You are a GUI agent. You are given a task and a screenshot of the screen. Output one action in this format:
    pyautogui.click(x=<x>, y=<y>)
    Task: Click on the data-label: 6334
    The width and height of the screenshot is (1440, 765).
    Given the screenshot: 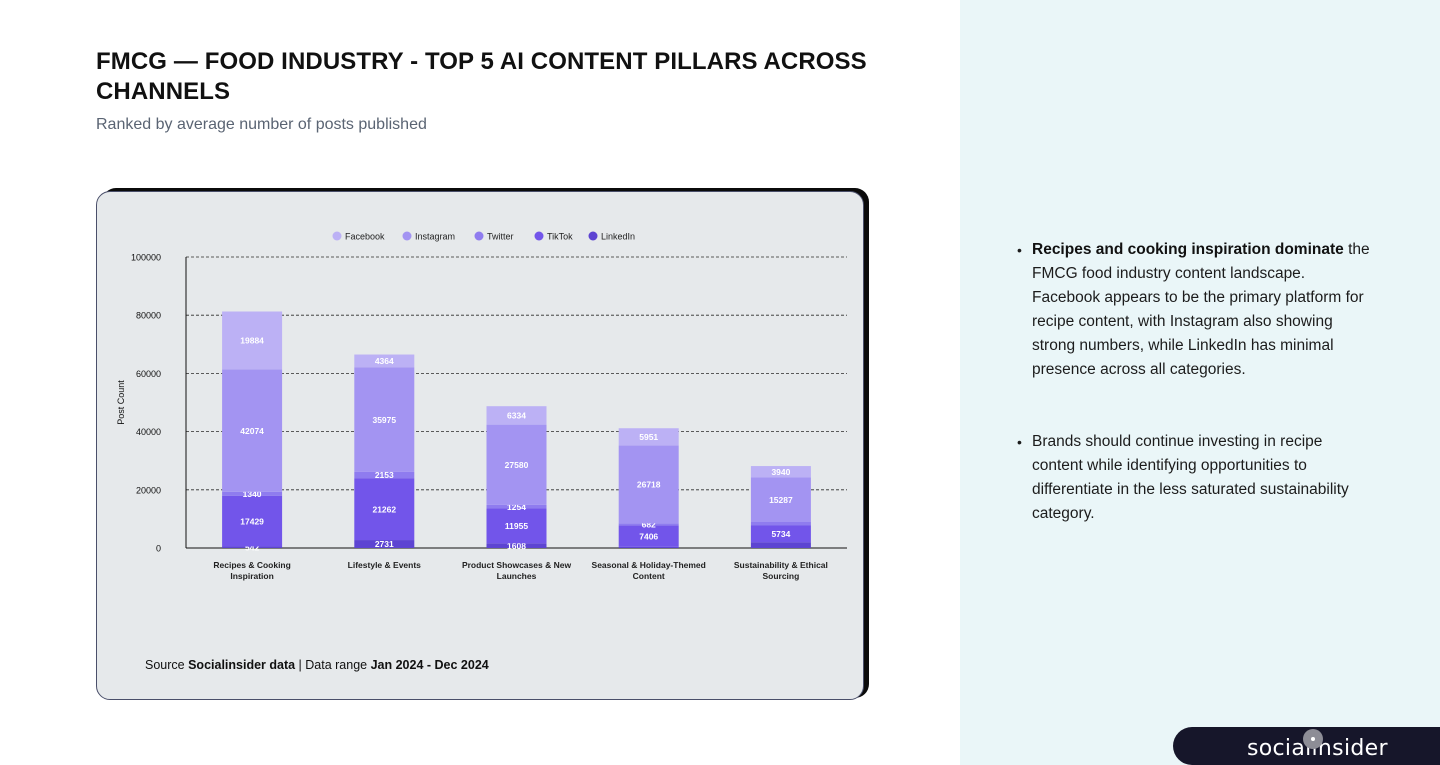 What is the action you would take?
    pyautogui.click(x=516, y=416)
    